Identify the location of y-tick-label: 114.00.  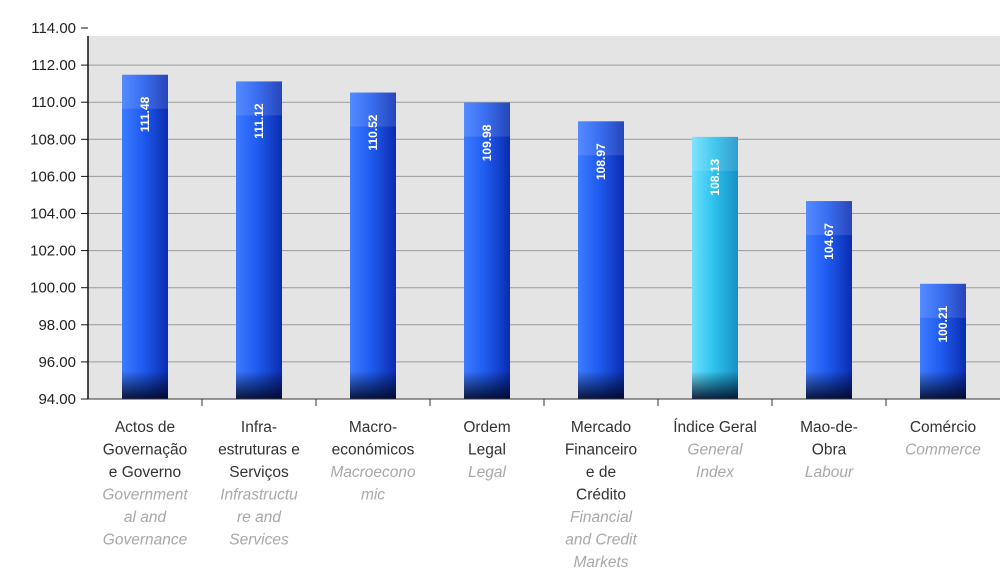
(53, 28).